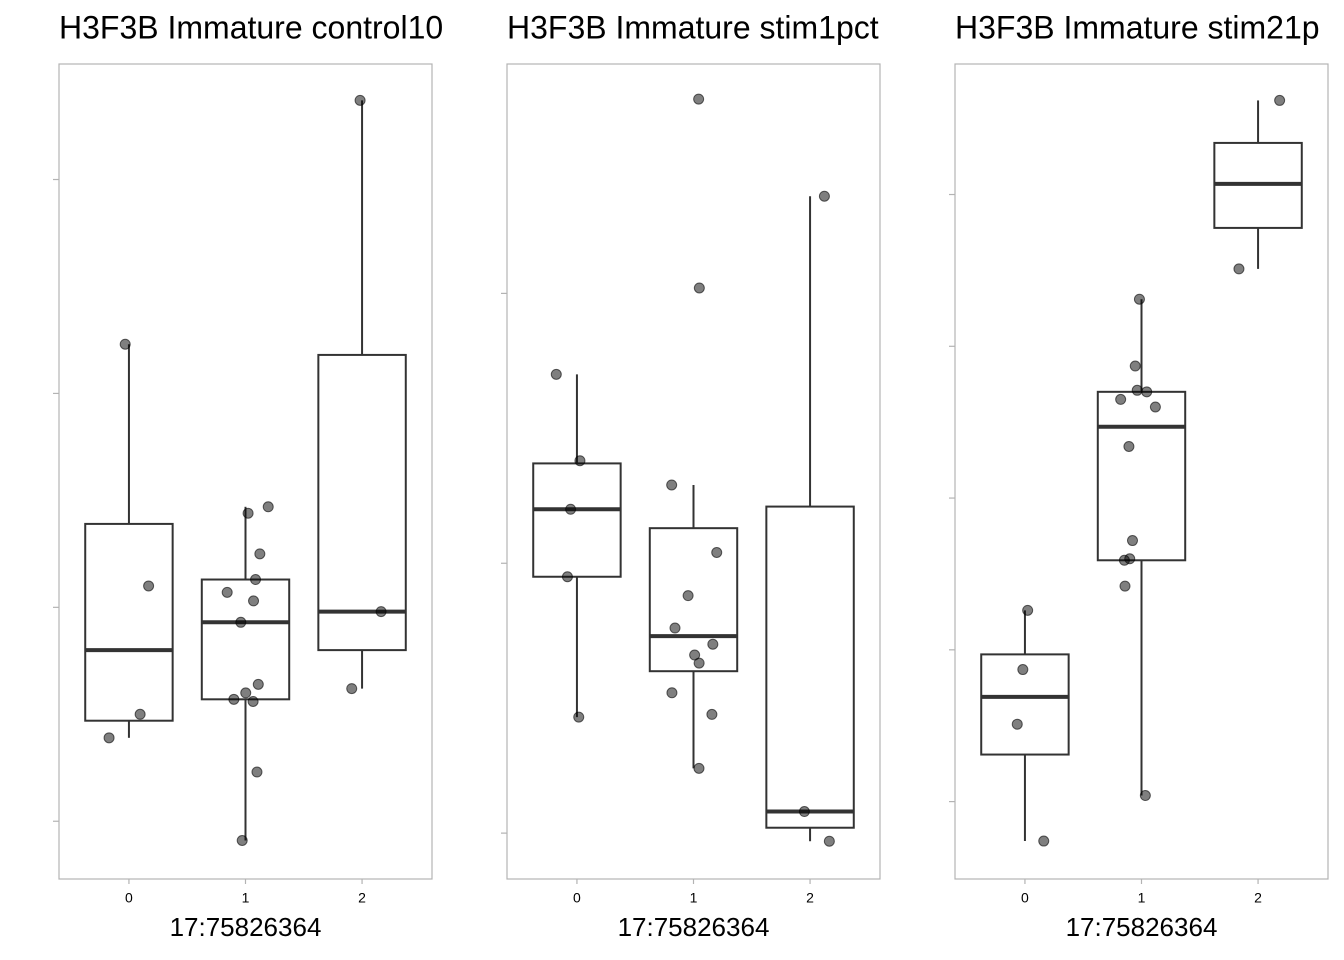 The height and width of the screenshot is (960, 1344). What do you see at coordinates (251, 27) in the screenshot?
I see `panel-title: H3F3B Immature control10` at bounding box center [251, 27].